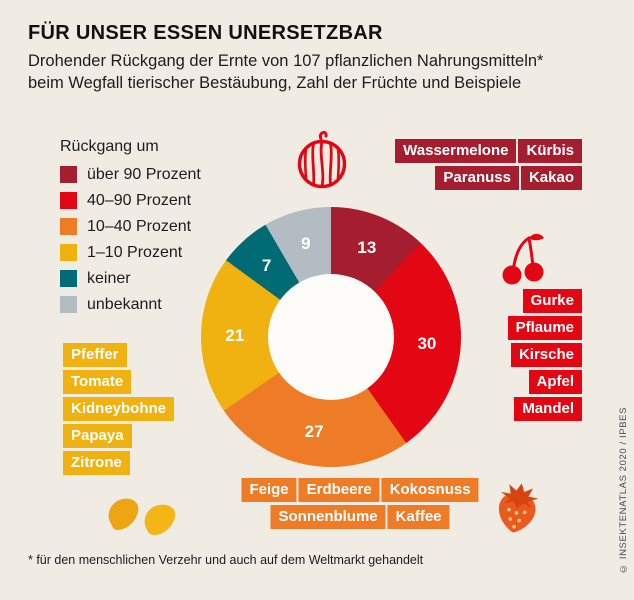 Image resolution: width=634 pixels, height=600 pixels. What do you see at coordinates (68, 304) in the screenshot?
I see `legend-swatch-unbekannt` at bounding box center [68, 304].